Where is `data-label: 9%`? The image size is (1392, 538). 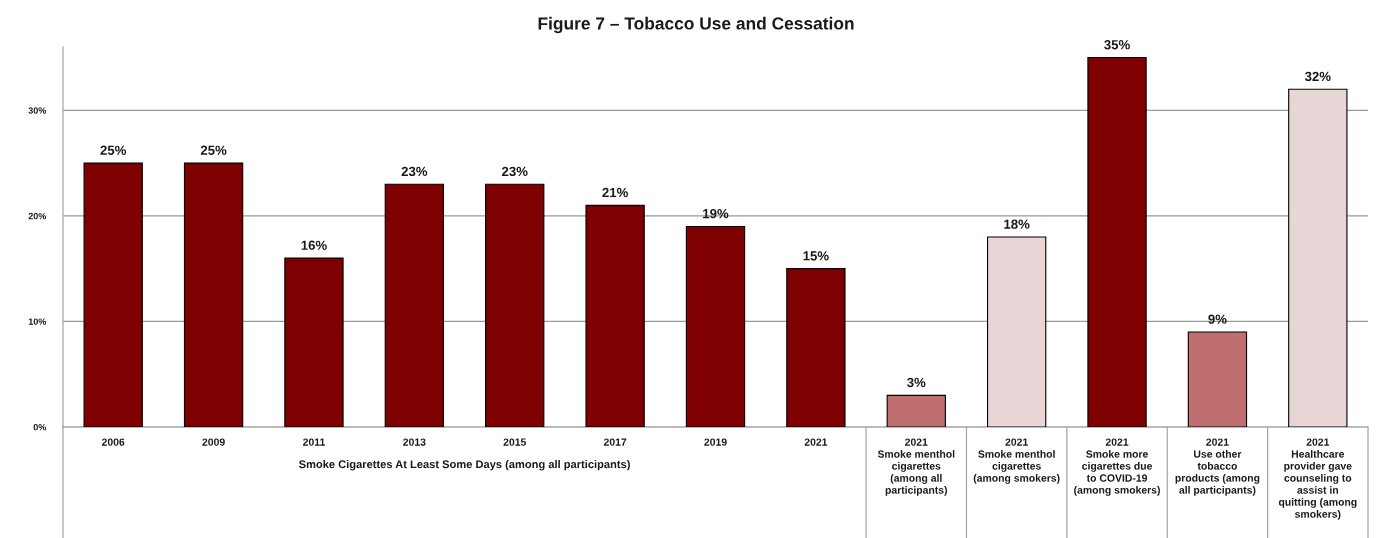 data-label: 9% is located at coordinates (1217, 319).